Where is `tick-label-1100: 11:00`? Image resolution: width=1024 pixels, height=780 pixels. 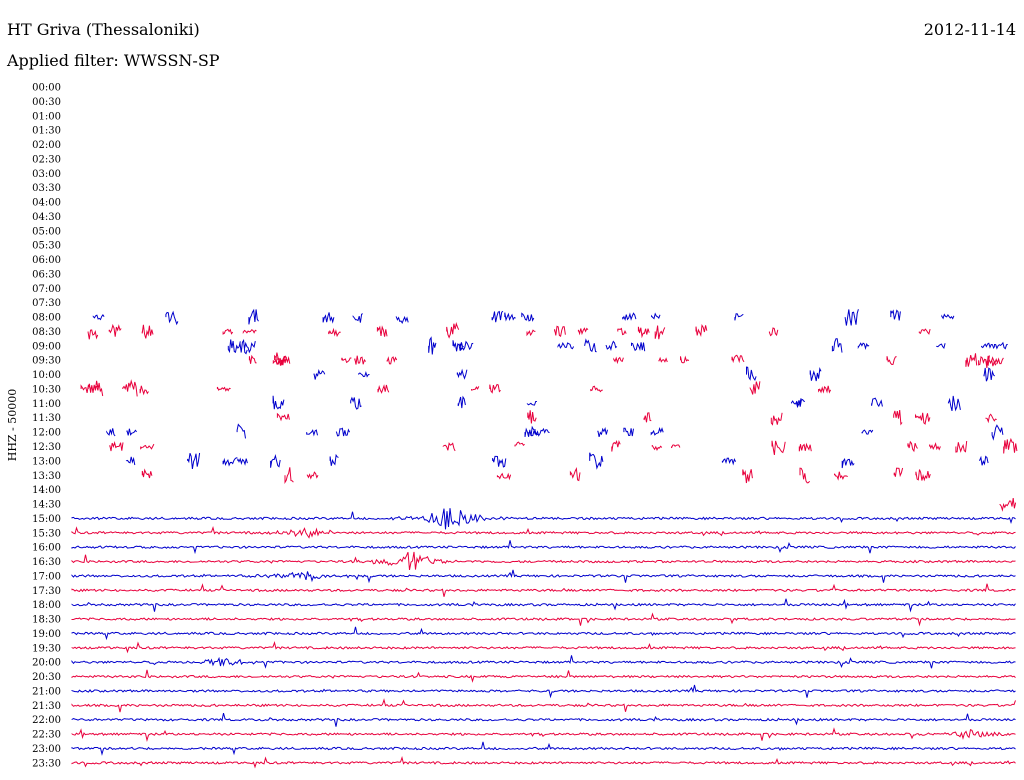 tick-label-1100: 11:00 is located at coordinates (46, 404).